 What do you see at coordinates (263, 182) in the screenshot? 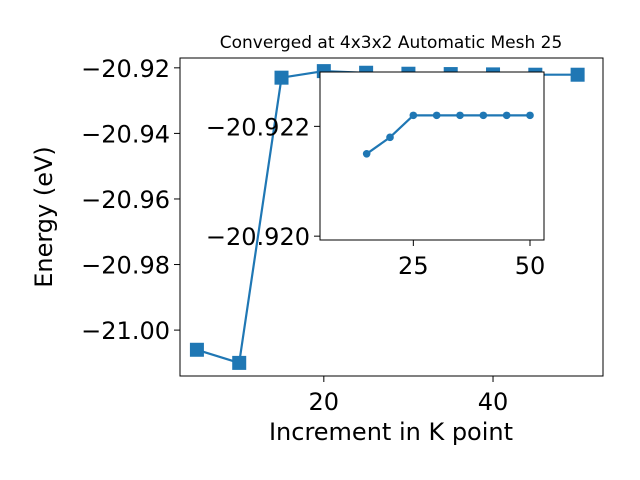
I see `inset-y-ticks: −20.922 −20.920` at bounding box center [263, 182].